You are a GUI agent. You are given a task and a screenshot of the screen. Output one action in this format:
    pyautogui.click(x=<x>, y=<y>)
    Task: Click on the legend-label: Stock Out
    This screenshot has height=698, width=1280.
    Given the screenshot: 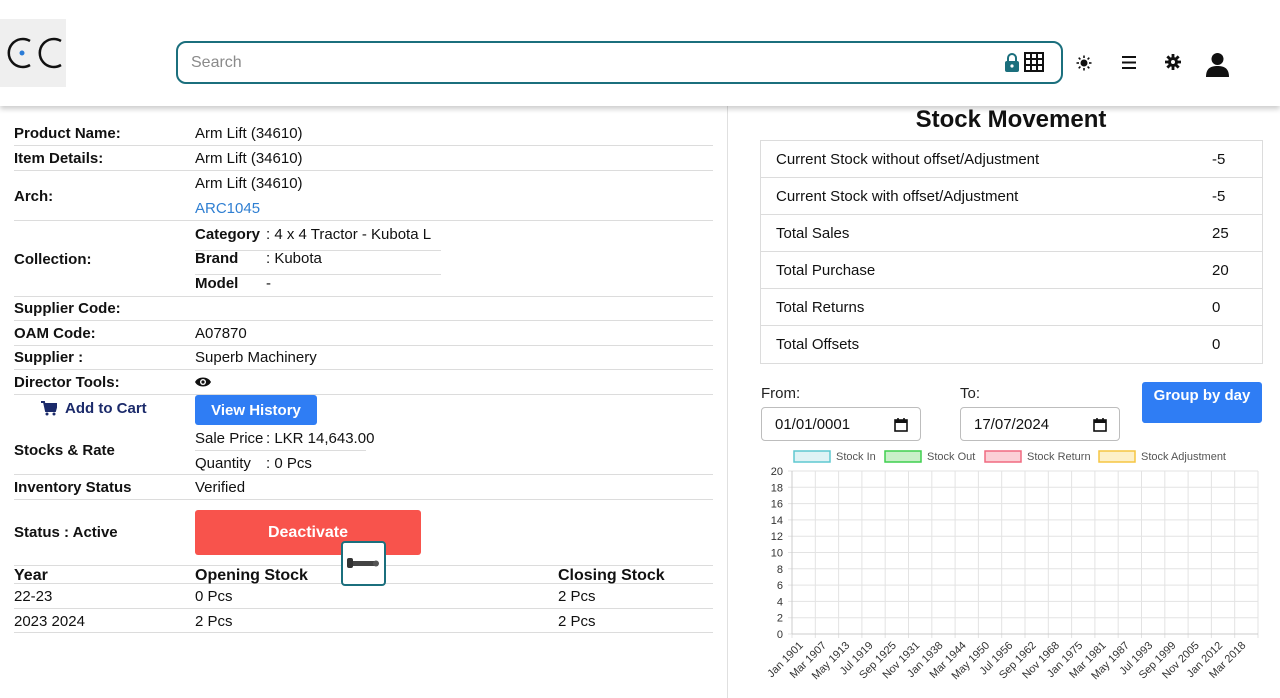 What is the action you would take?
    pyautogui.click(x=951, y=457)
    